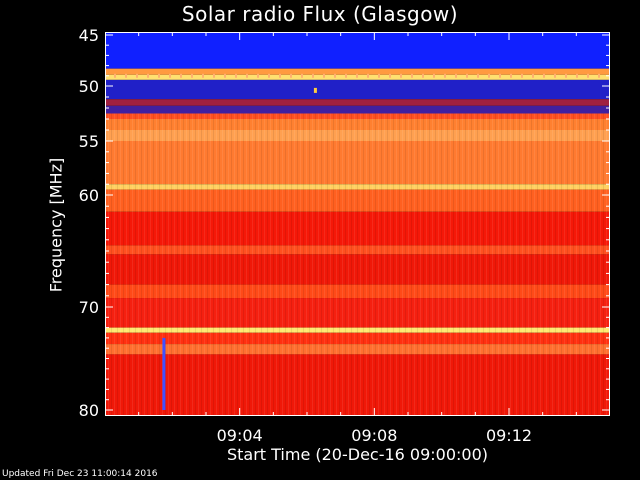  I want to click on spectrogram-artifact, so click(164, 373).